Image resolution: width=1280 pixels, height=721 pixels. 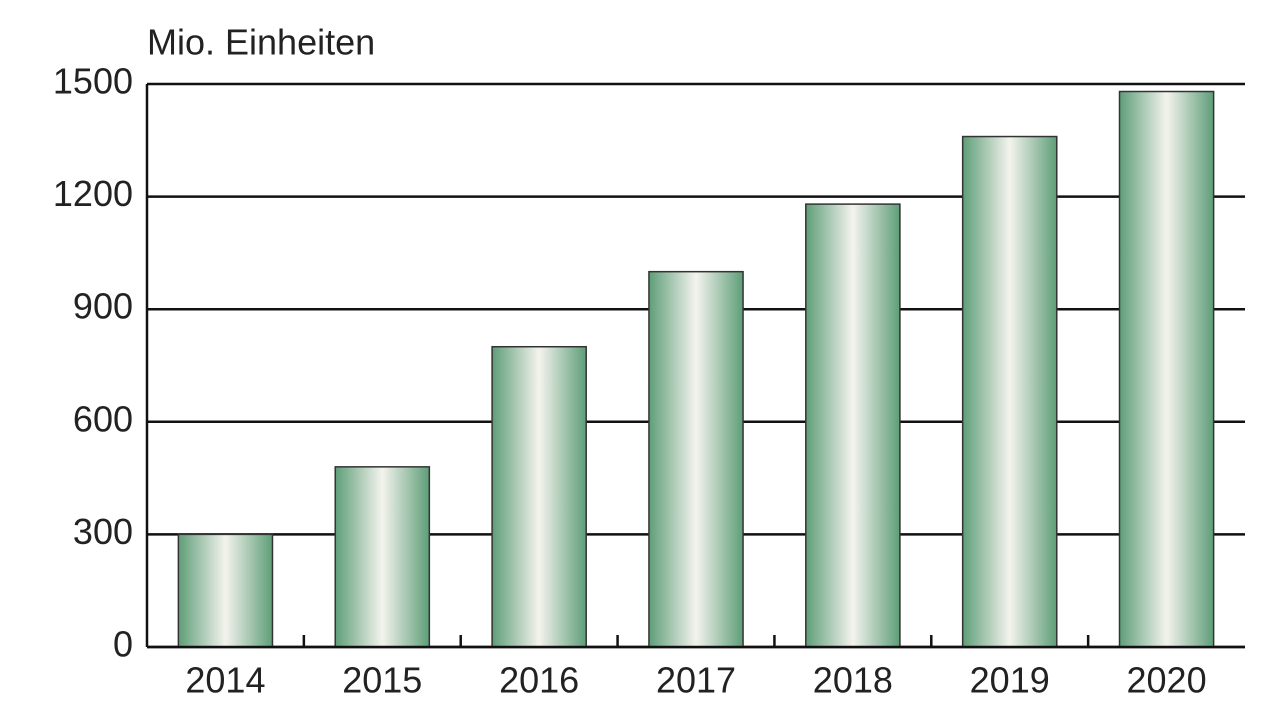 I want to click on y-tick-label: 300, so click(x=103, y=531).